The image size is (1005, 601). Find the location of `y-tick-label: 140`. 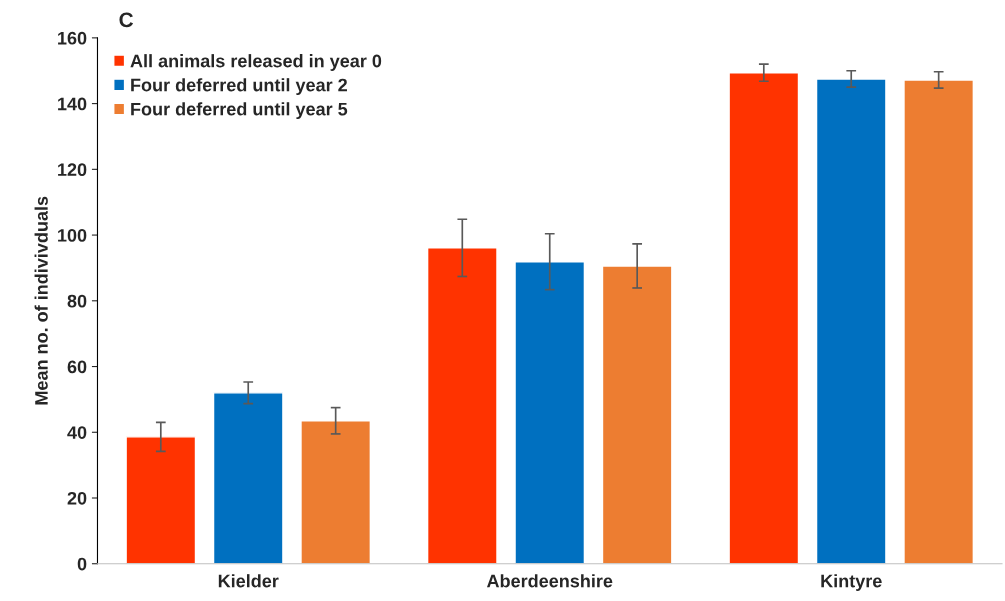

y-tick-label: 140 is located at coordinates (72, 104).